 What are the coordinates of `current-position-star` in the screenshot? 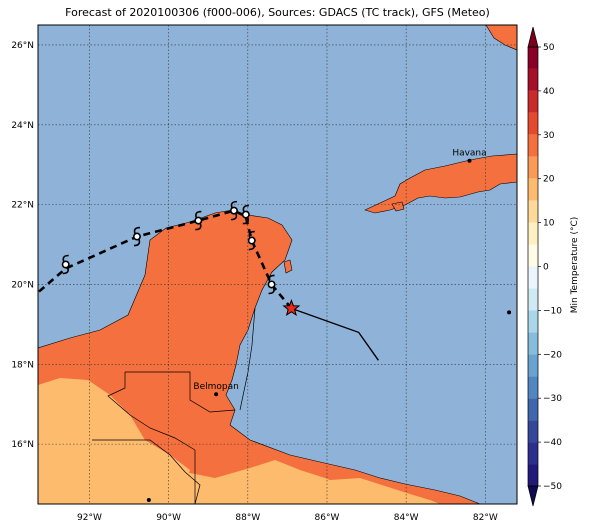 It's located at (291, 307).